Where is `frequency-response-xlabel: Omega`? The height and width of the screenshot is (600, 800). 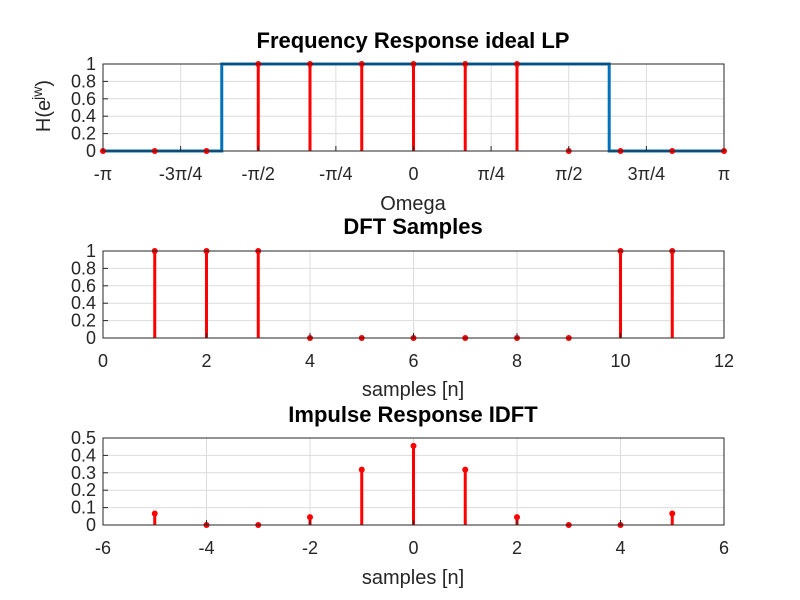
frequency-response-xlabel: Omega is located at coordinates (413, 204).